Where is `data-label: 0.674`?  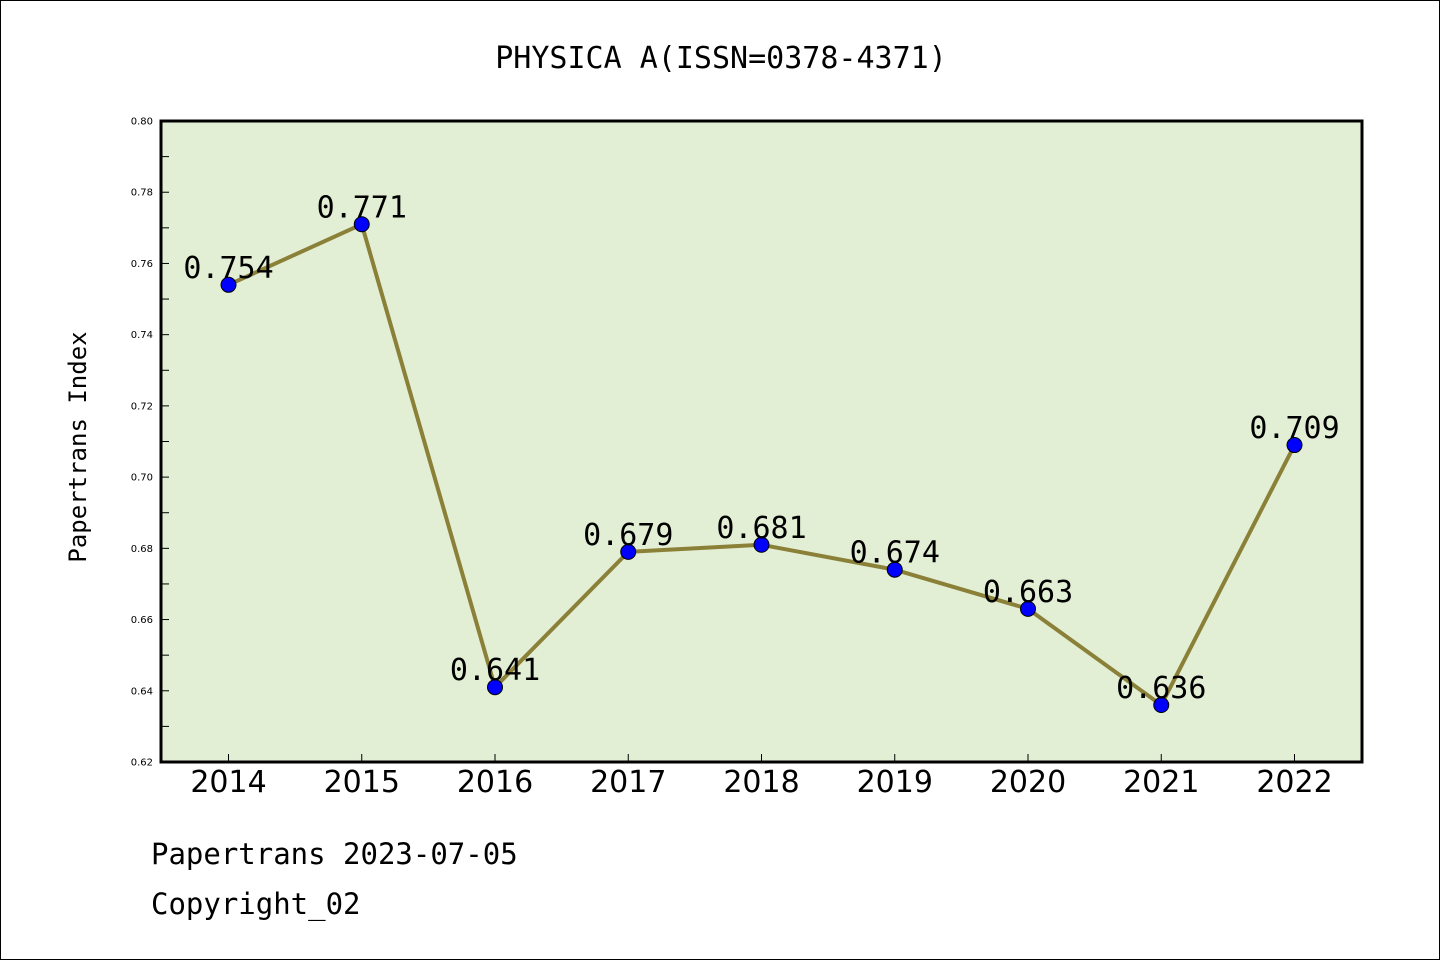 data-label: 0.674 is located at coordinates (895, 553).